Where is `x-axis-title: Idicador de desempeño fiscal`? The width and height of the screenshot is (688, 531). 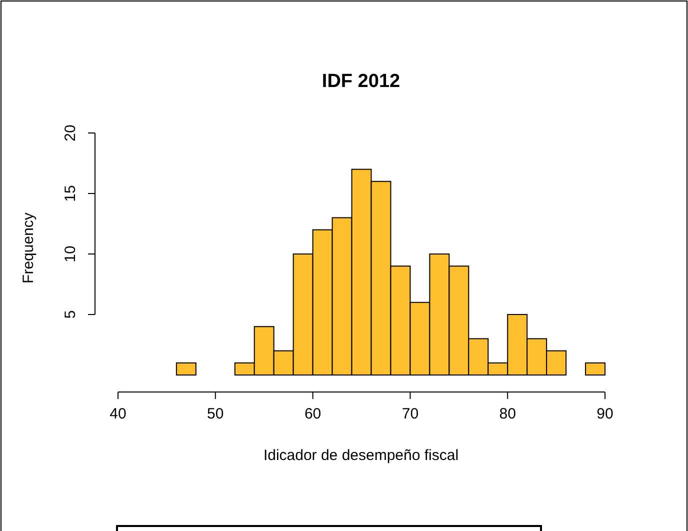 x-axis-title: Idicador de desempeño fiscal is located at coordinates (361, 455).